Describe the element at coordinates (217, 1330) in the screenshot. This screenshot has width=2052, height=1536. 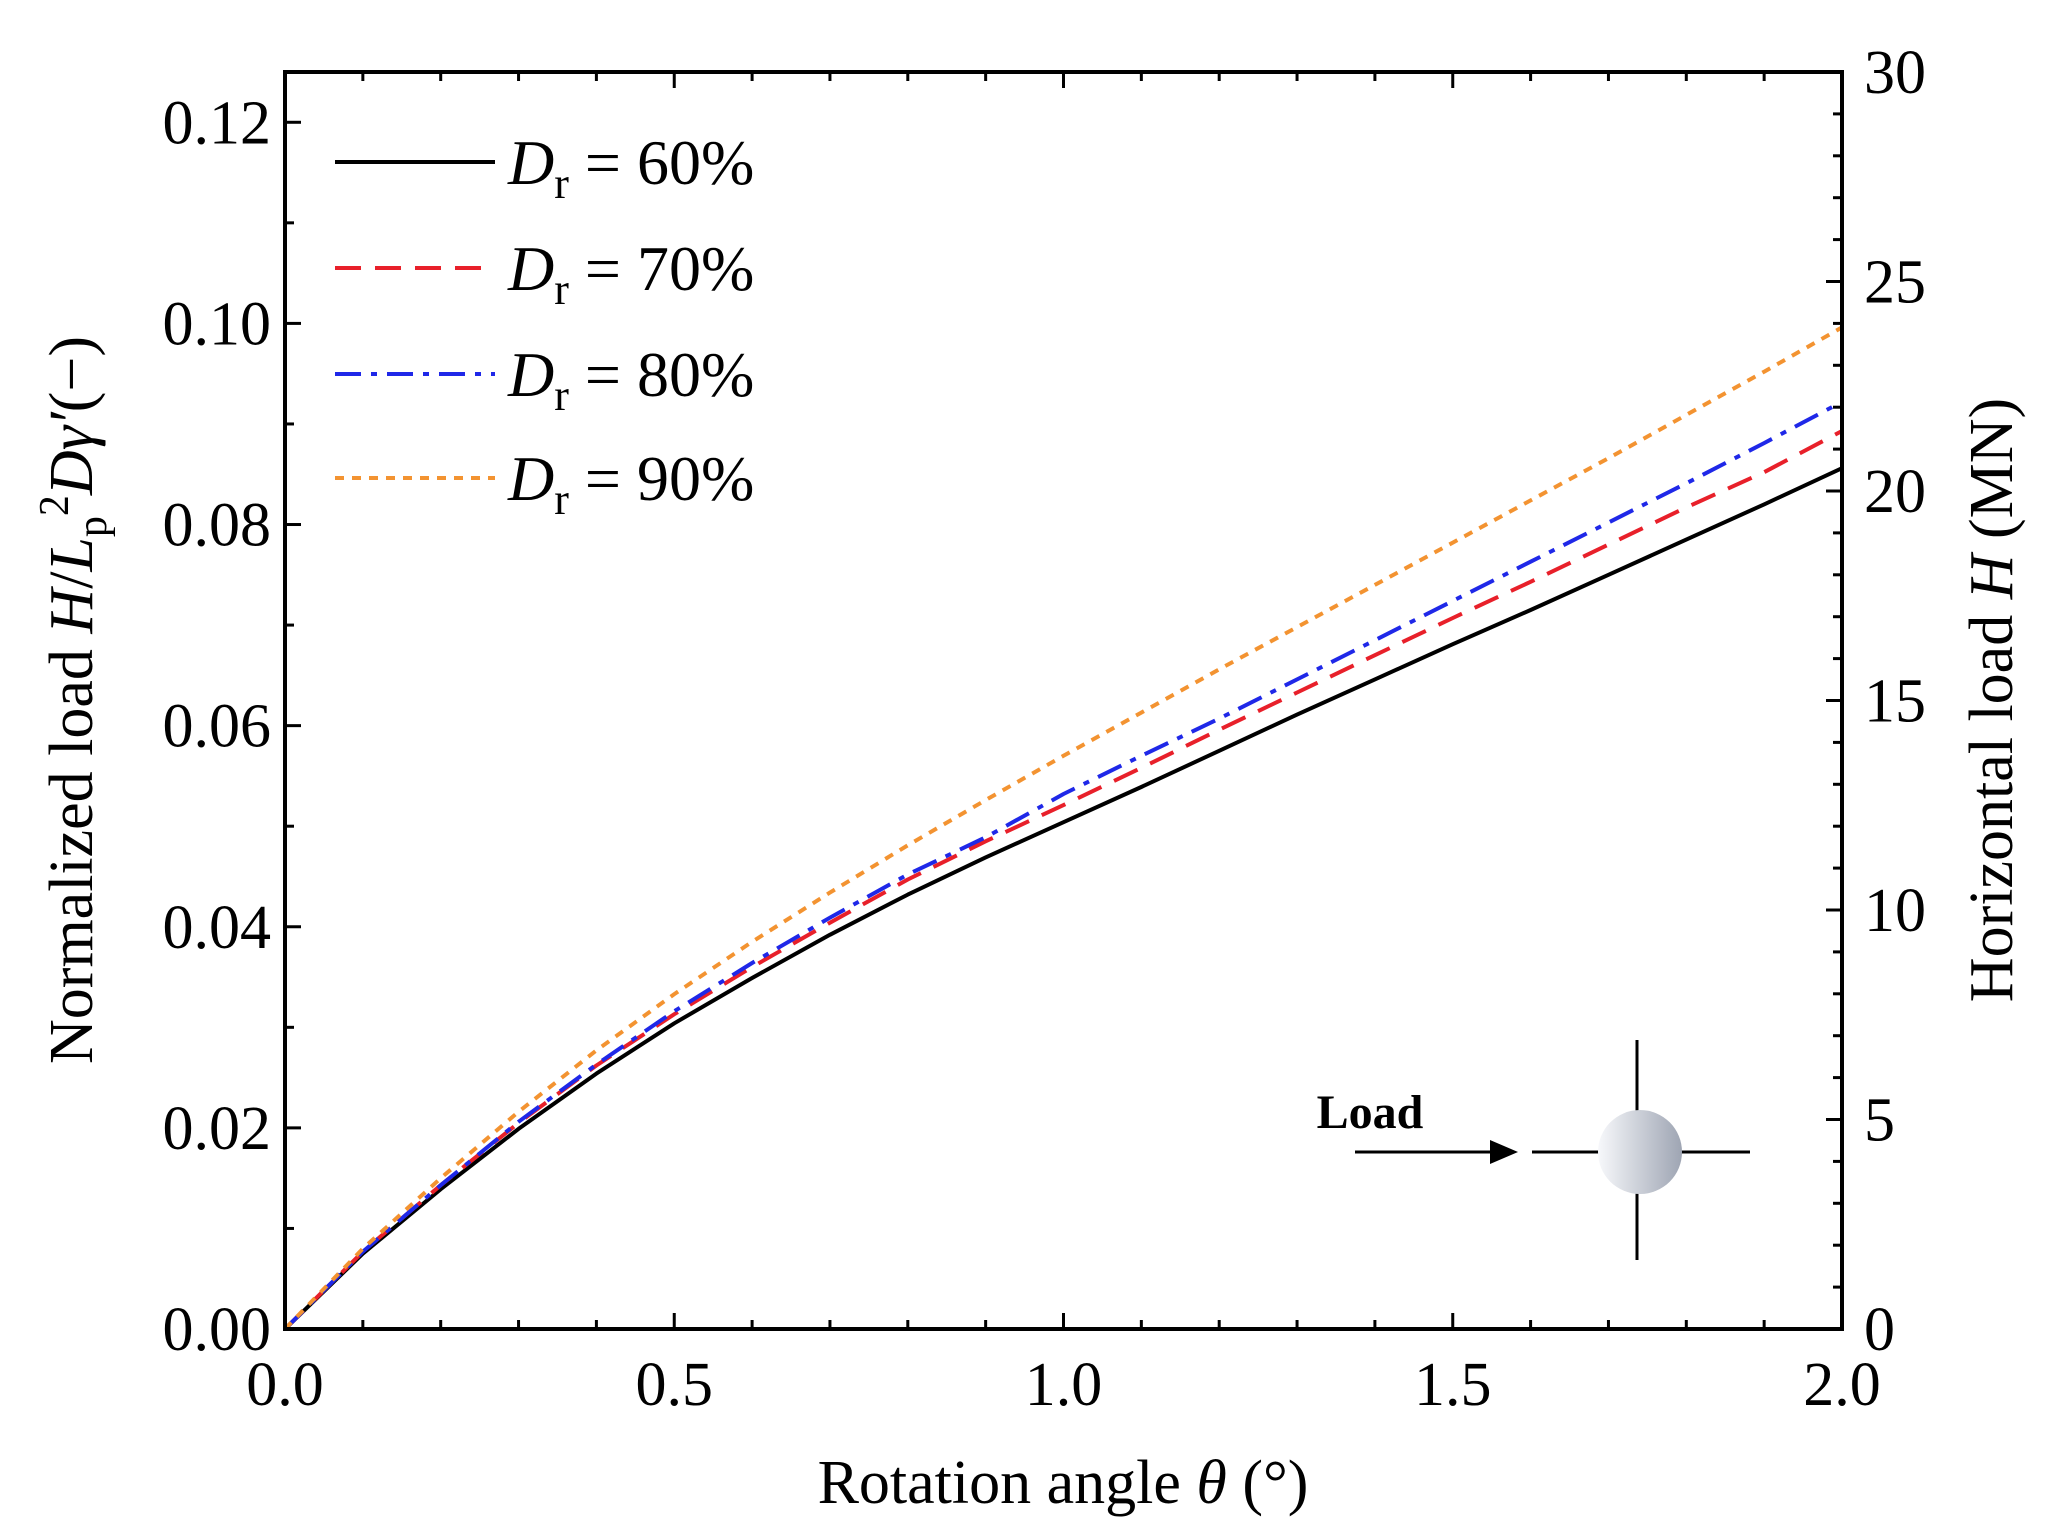
I see `y-left-tick-label: 0.00` at that location.